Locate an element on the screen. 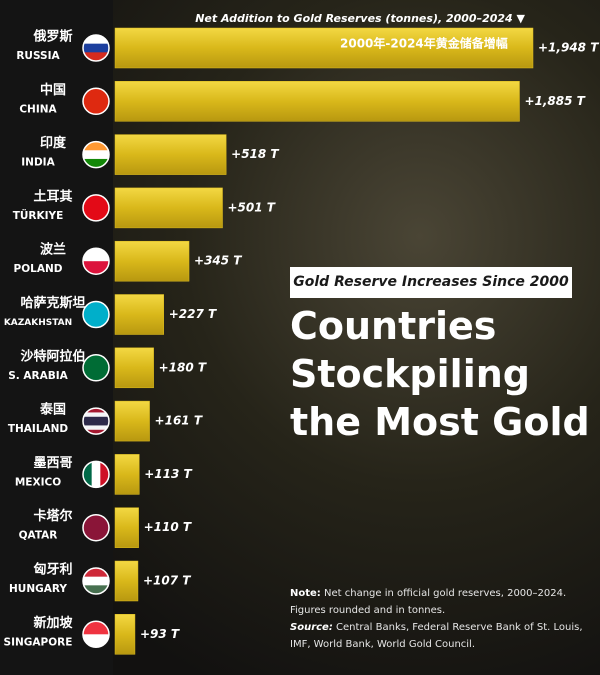  label-en: RUSSIA is located at coordinates (38, 56).